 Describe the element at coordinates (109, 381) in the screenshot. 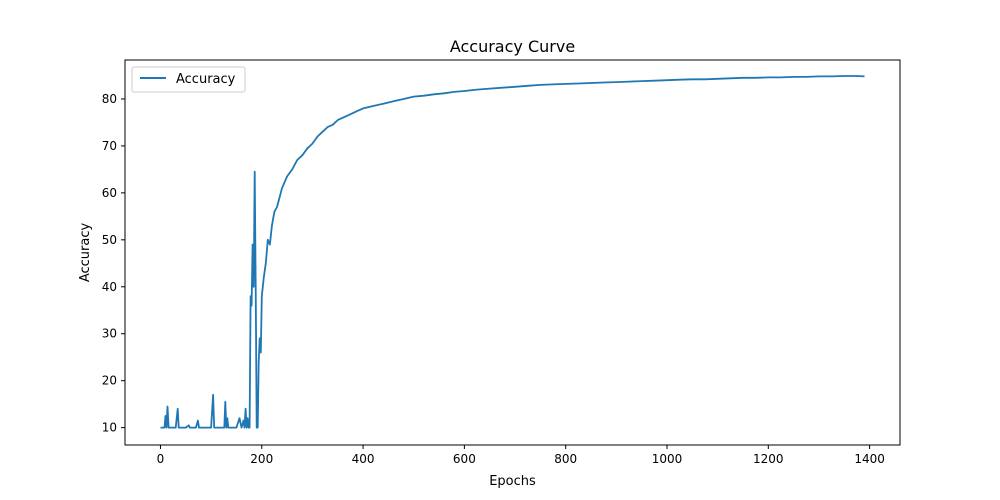

I see `y-tick-label: 20` at that location.